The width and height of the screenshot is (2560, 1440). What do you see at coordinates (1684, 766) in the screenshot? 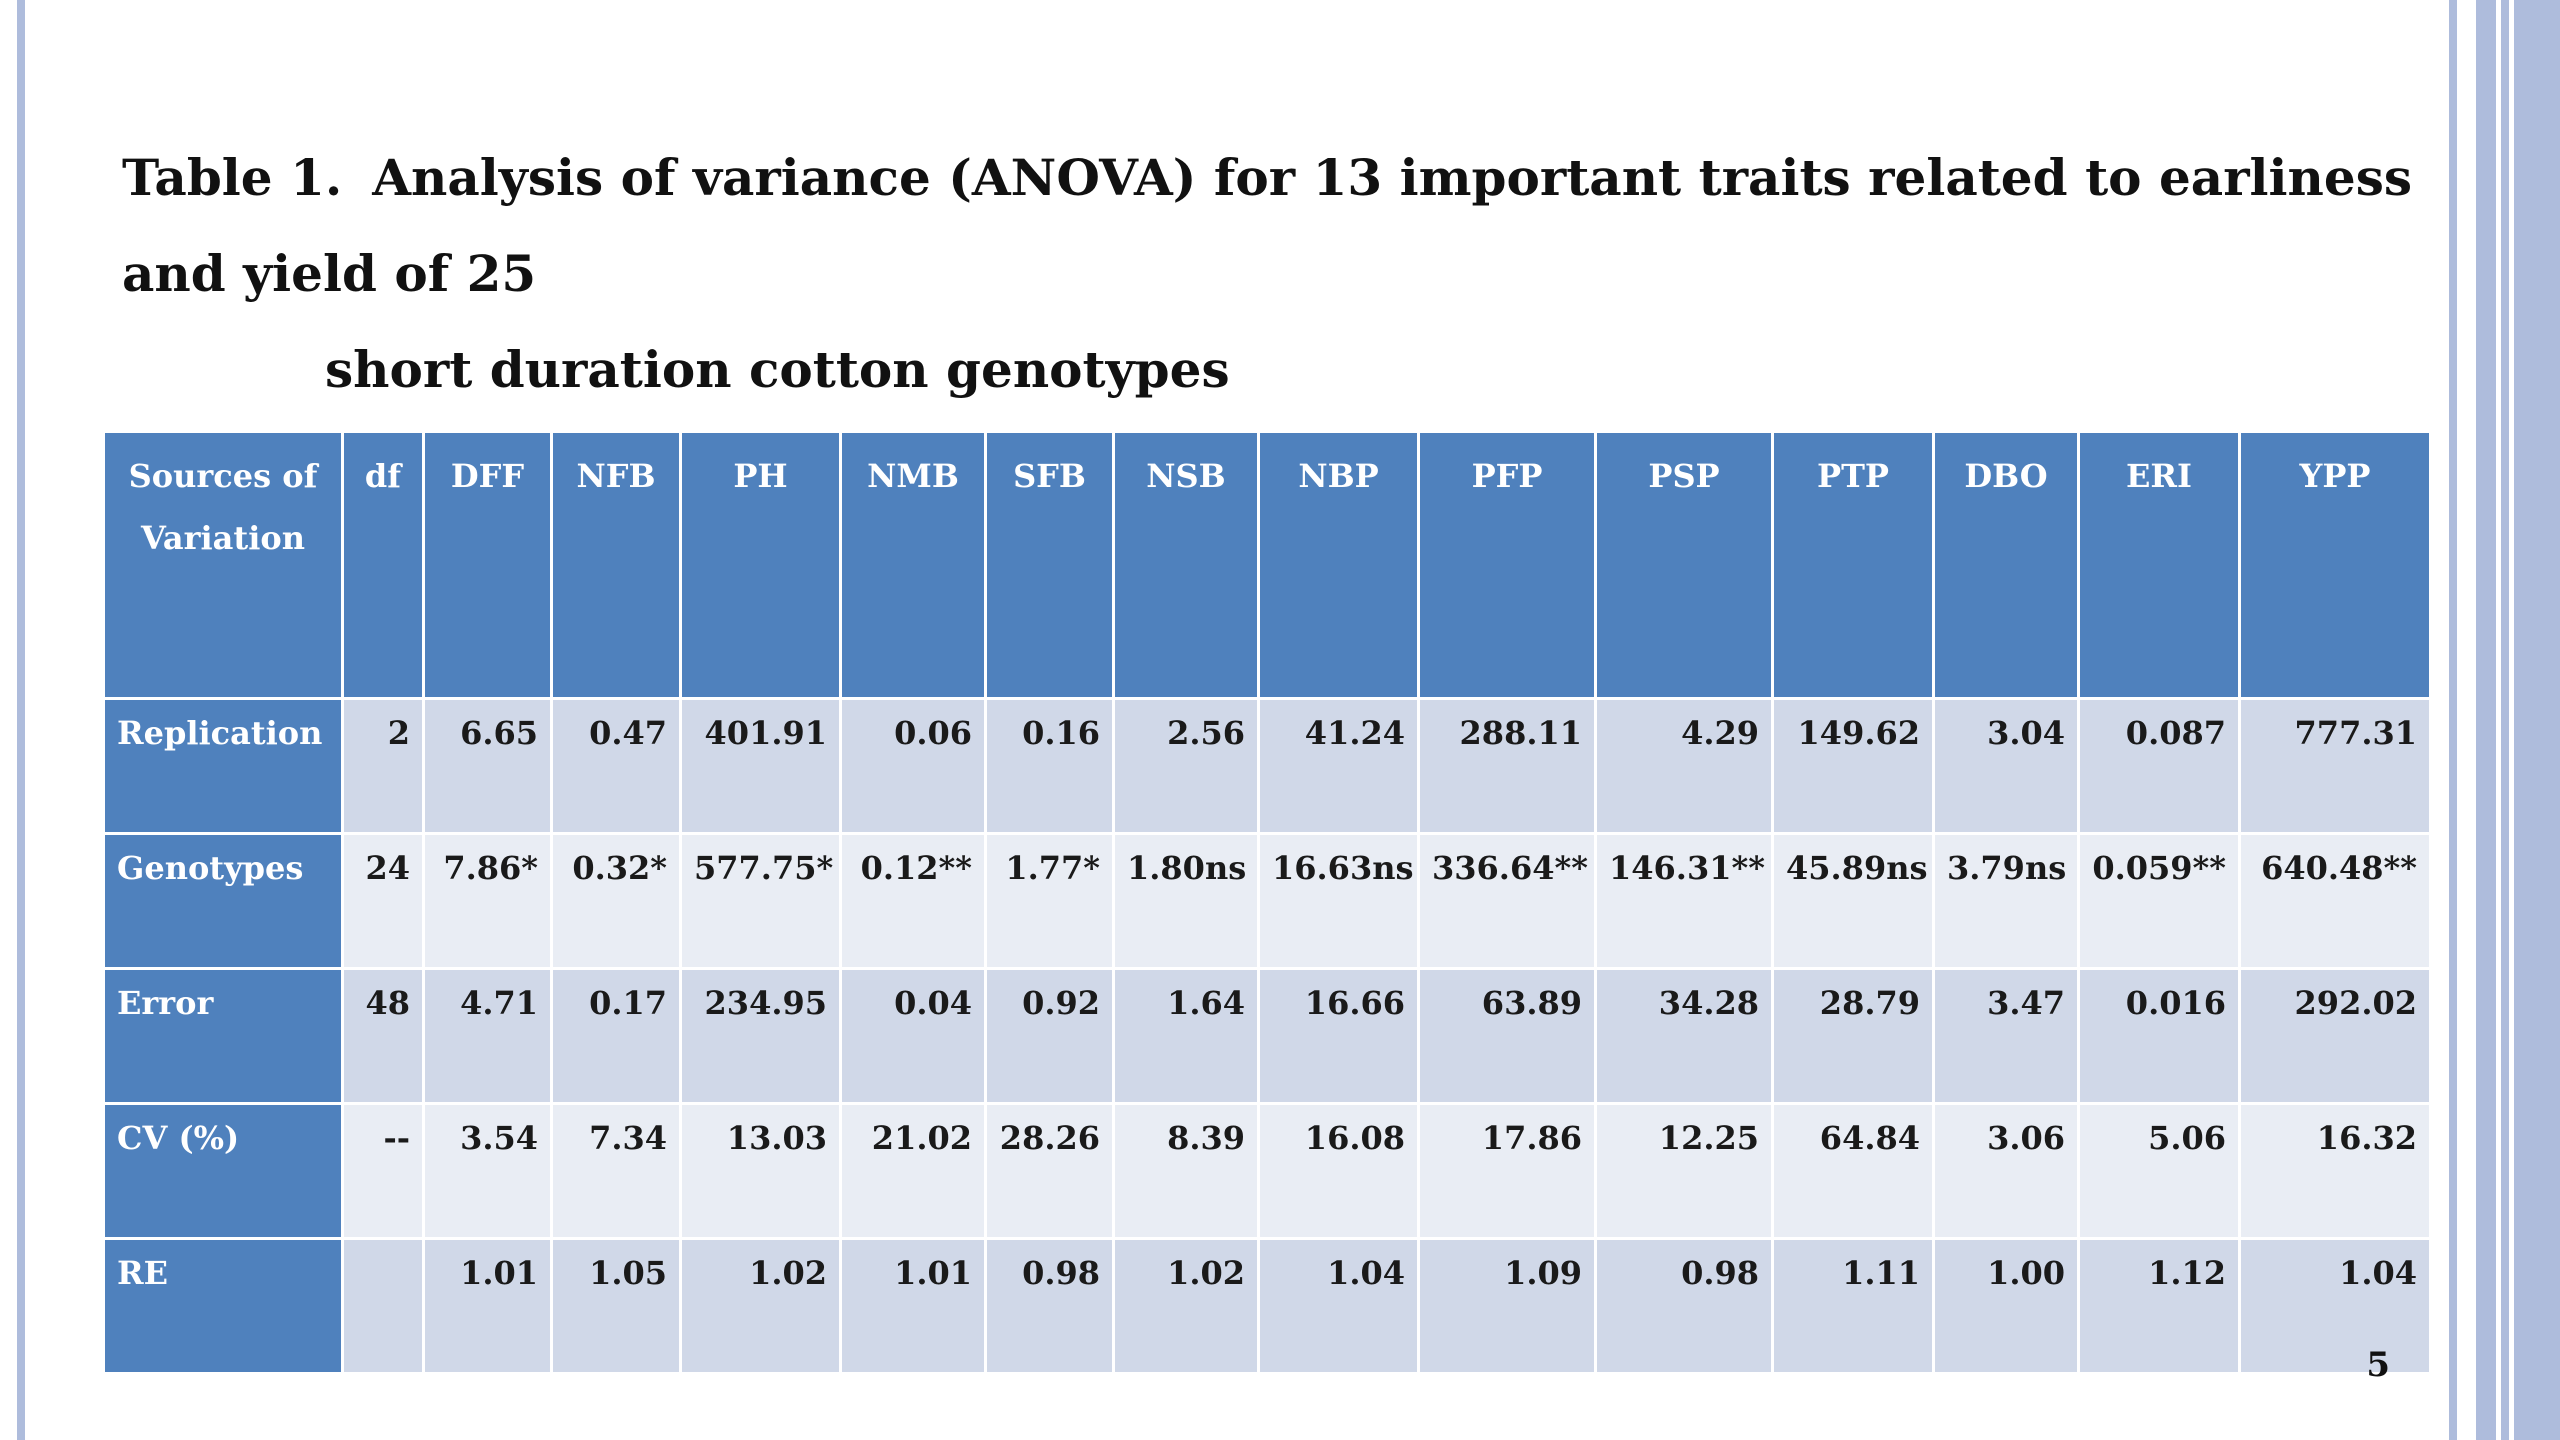
I see `table-cell: 4.29` at bounding box center [1684, 766].